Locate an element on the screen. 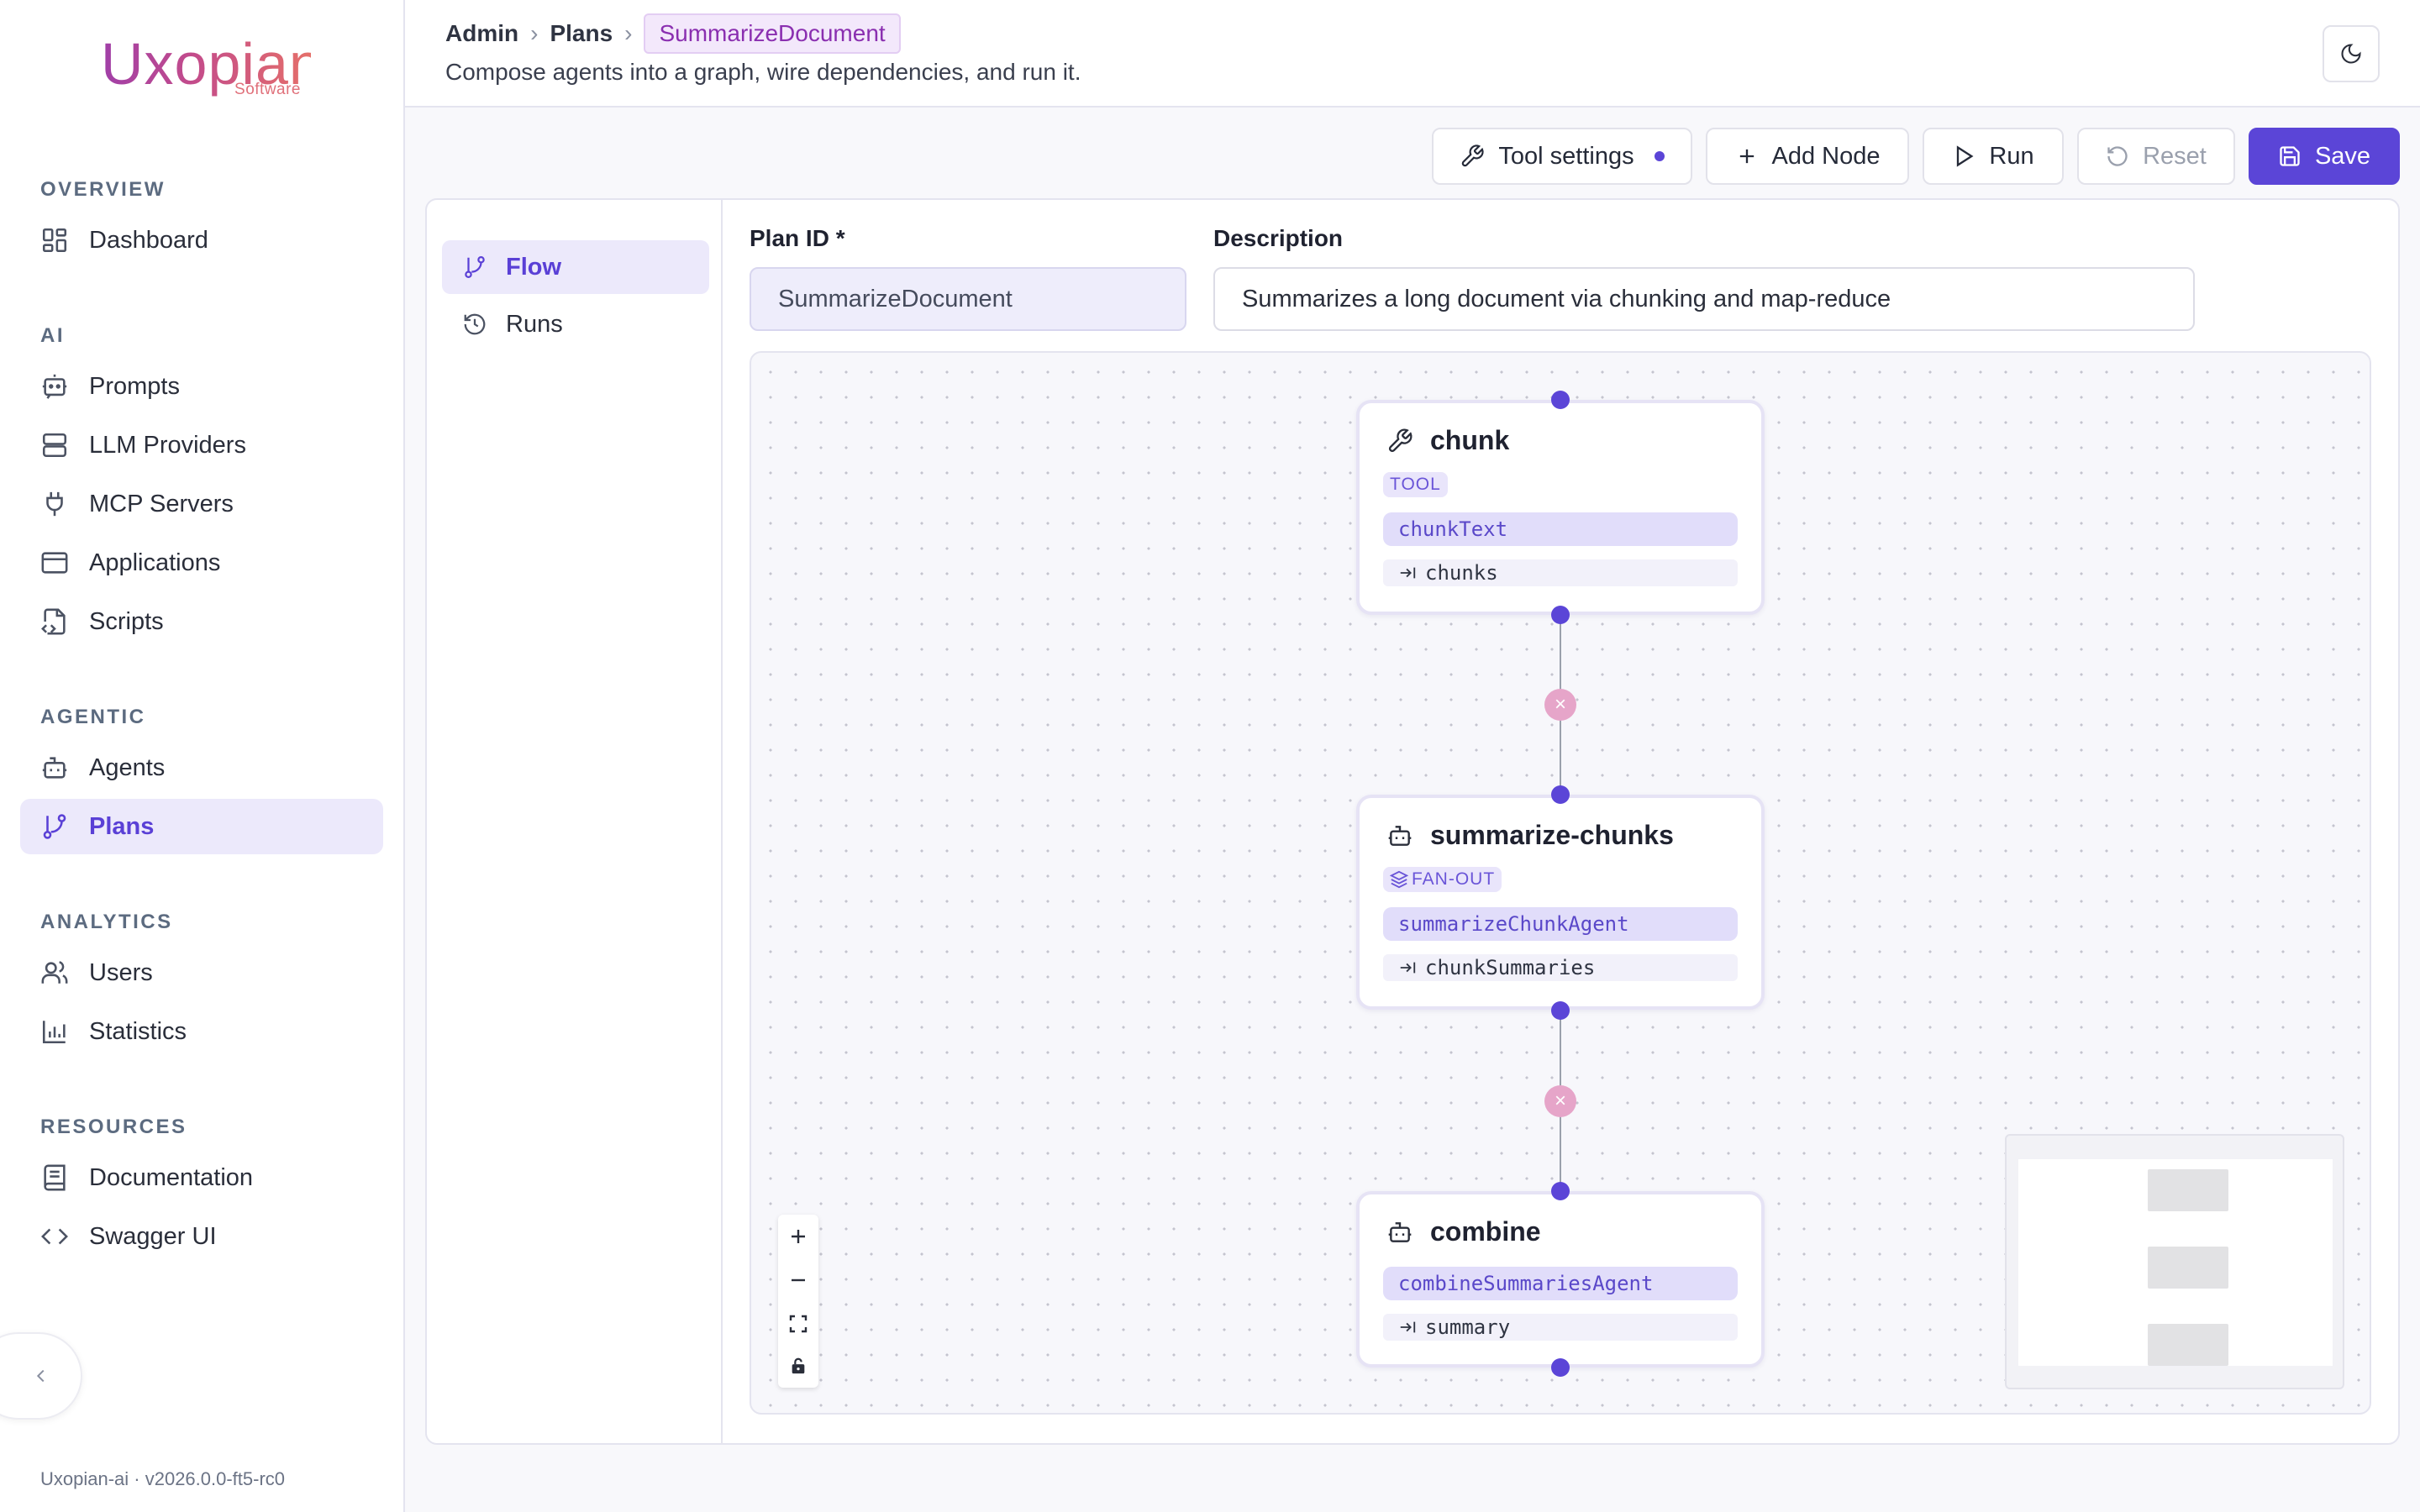 The height and width of the screenshot is (1512, 2420). add-node-button: Add Node is located at coordinates (1807, 156).